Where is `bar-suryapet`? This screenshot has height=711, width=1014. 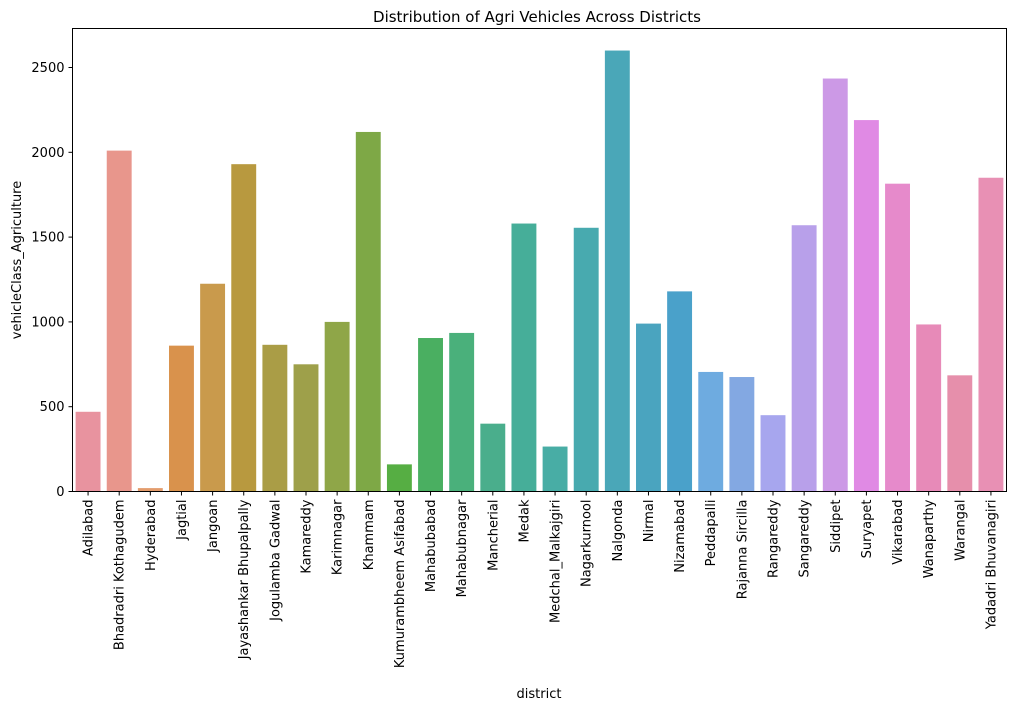 bar-suryapet is located at coordinates (866, 306).